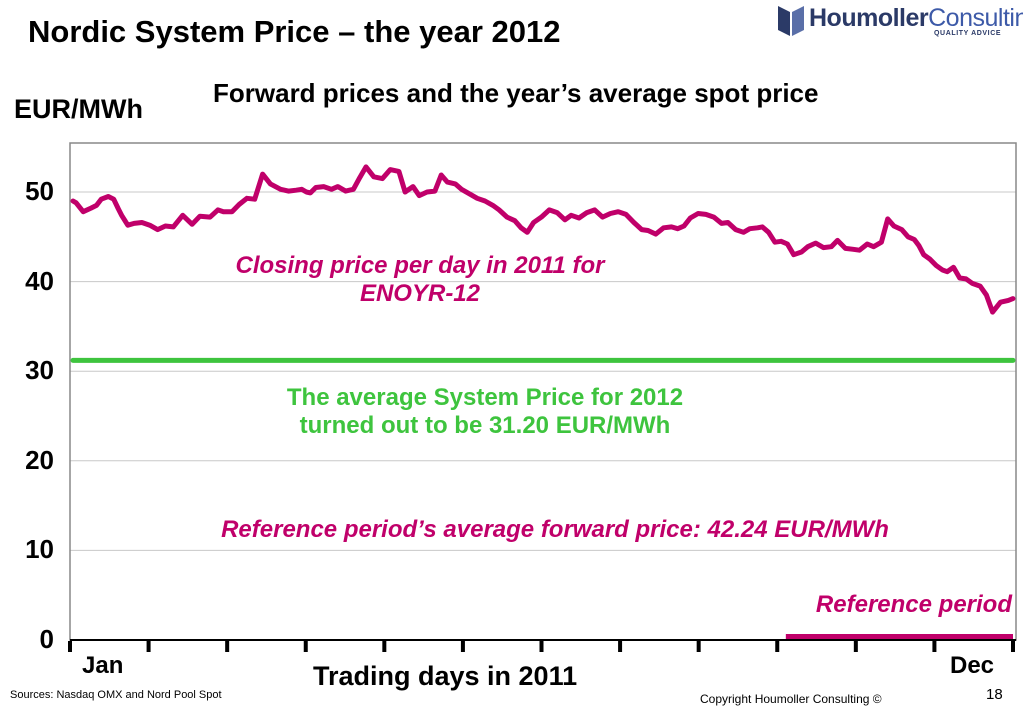  Describe the element at coordinates (913, 604) in the screenshot. I see `reference-period-label: Reference period` at that location.